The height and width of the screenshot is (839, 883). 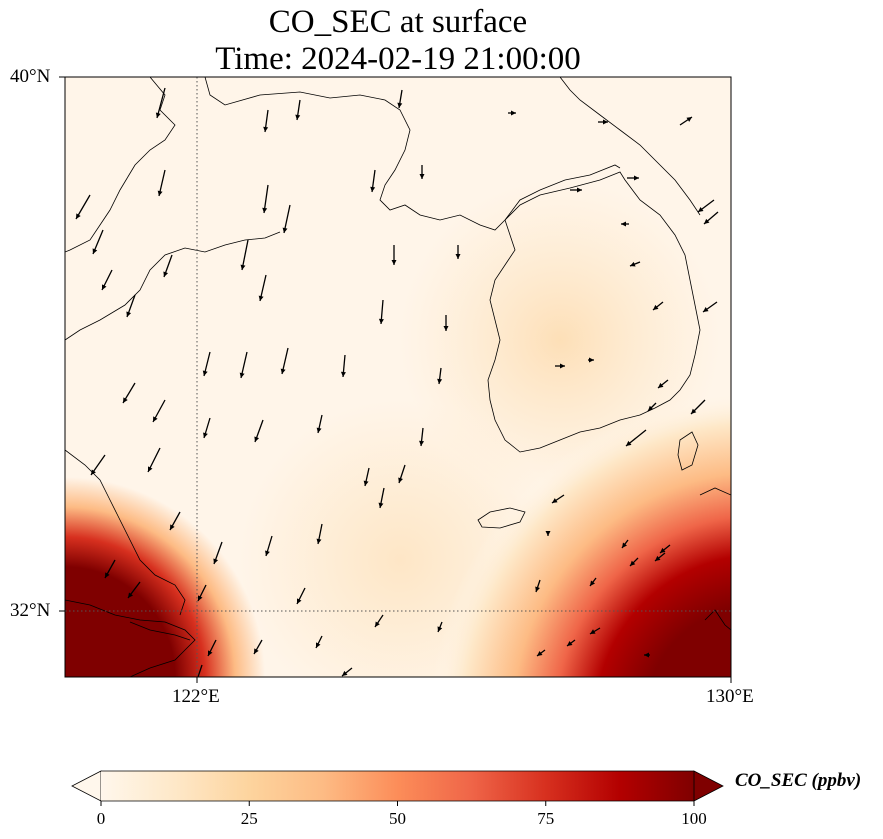 I want to click on lon-tick-label-122: 122°E, so click(x=196, y=696).